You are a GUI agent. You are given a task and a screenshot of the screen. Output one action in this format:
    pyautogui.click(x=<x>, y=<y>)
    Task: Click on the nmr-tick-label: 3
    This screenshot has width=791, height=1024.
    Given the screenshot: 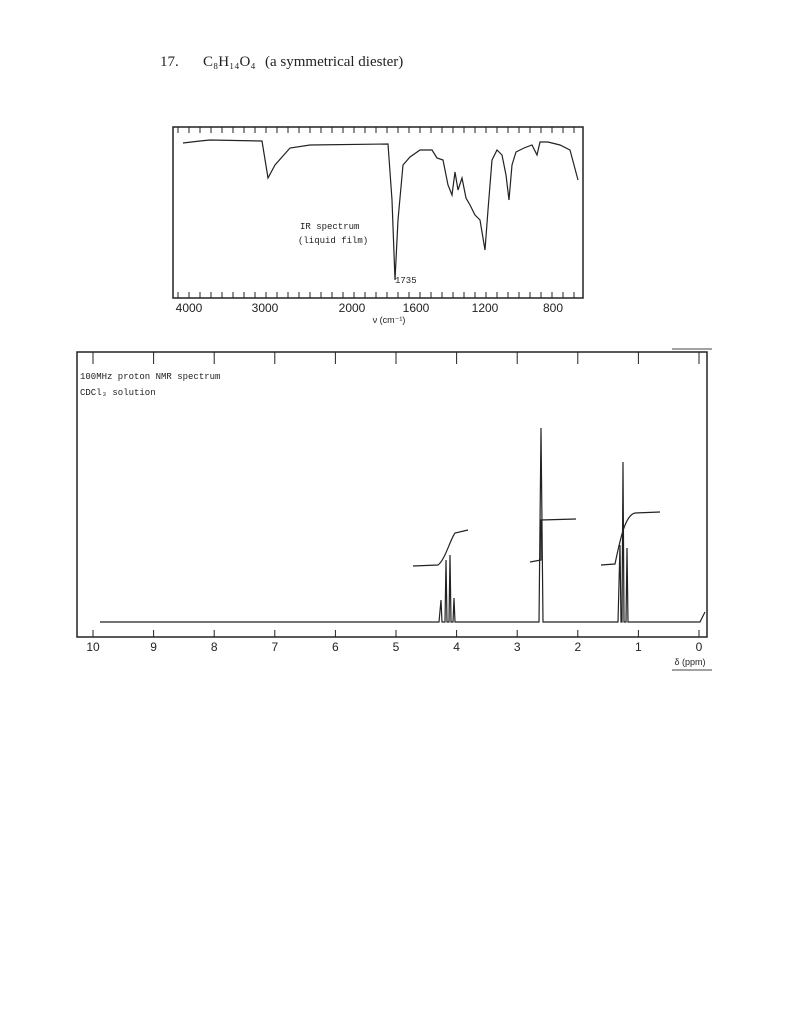 What is the action you would take?
    pyautogui.click(x=517, y=647)
    